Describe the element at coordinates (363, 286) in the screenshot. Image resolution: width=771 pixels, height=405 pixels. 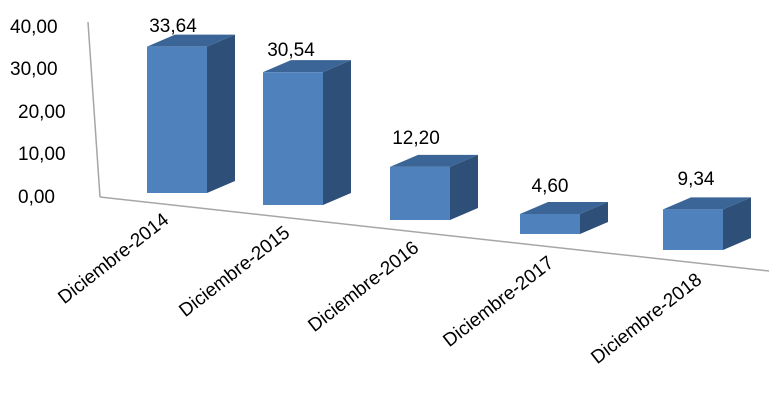
I see `x-tick-label: Diciembre-2016` at that location.